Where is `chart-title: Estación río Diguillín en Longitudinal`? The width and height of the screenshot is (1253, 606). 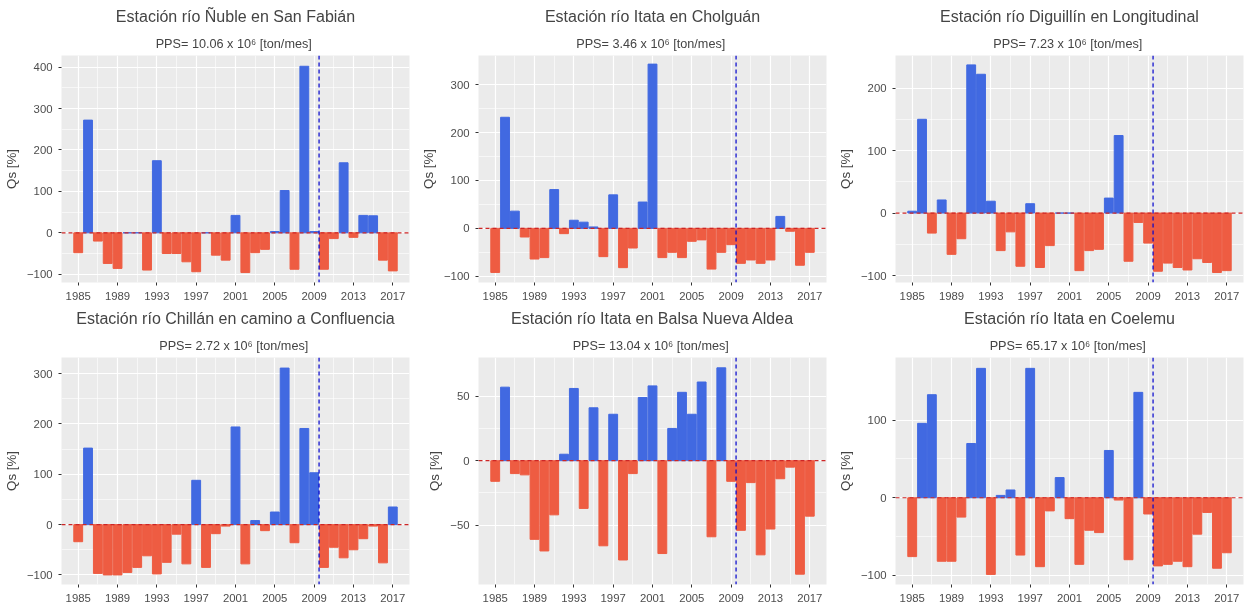 chart-title: Estación río Diguillín en Longitudinal is located at coordinates (1069, 16).